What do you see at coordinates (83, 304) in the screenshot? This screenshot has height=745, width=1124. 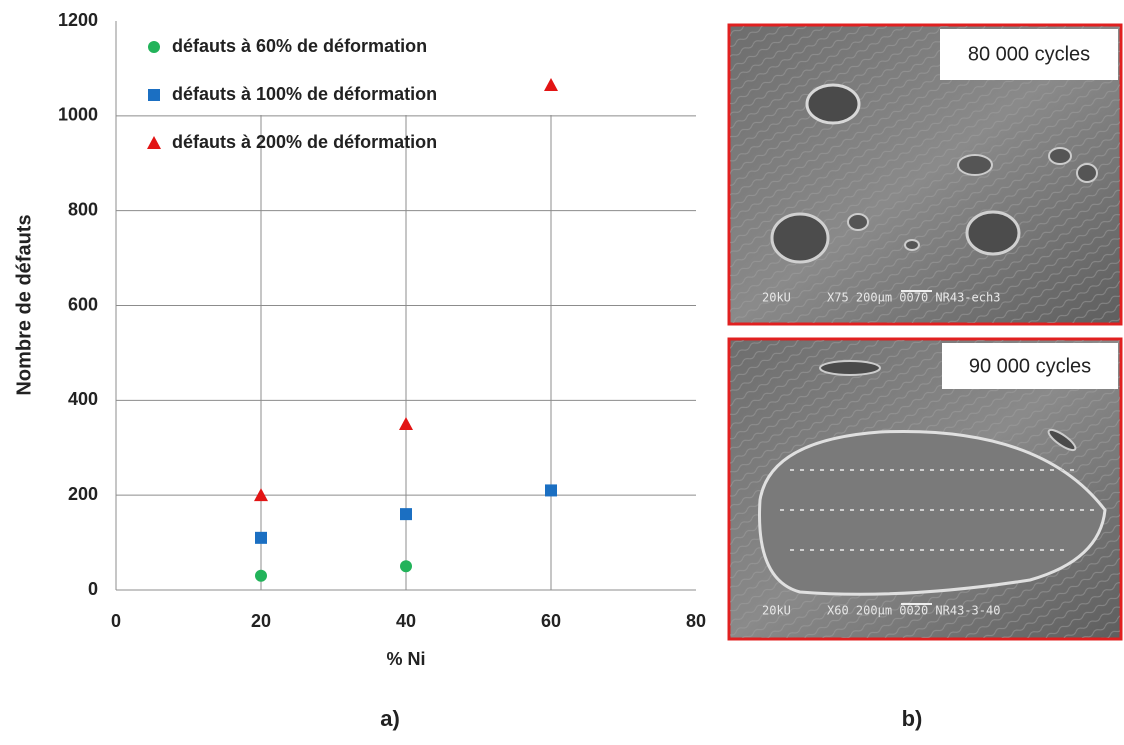 I see `y-tick-label: 600` at bounding box center [83, 304].